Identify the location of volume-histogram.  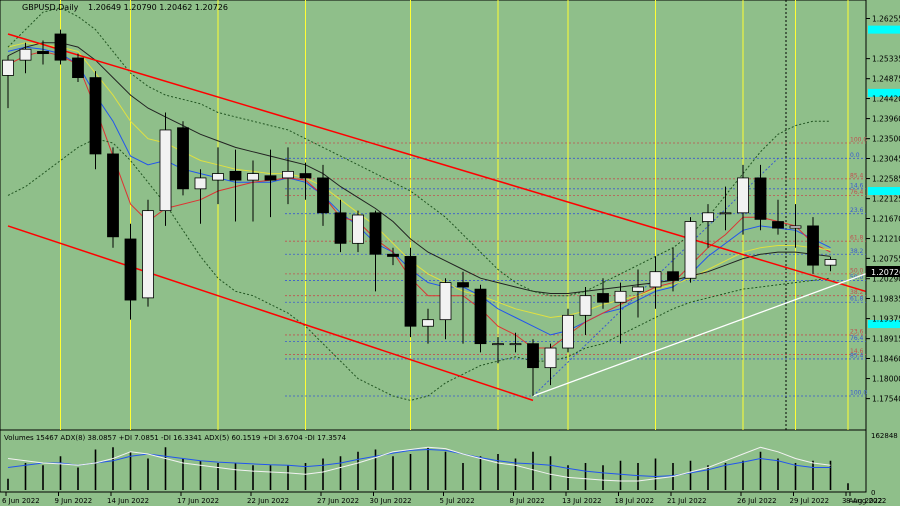
(428, 468).